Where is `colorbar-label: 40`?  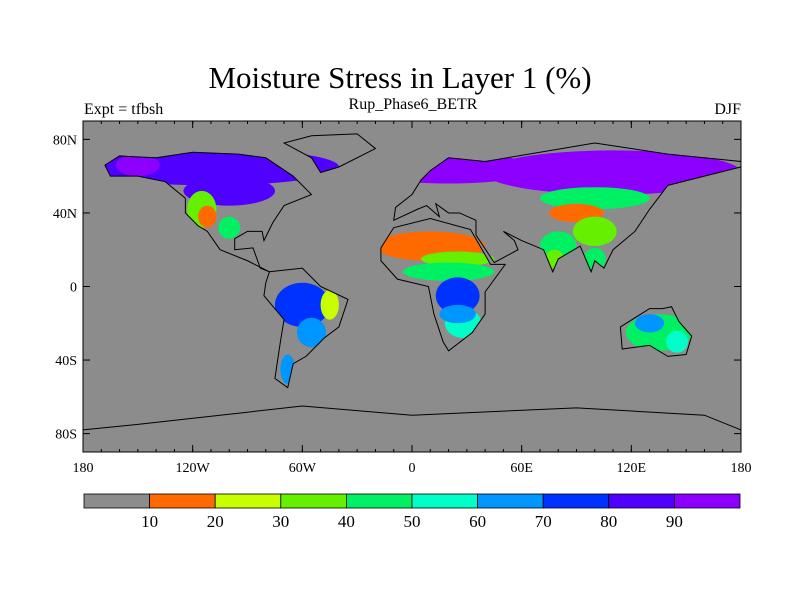
colorbar-label: 40 is located at coordinates (346, 521).